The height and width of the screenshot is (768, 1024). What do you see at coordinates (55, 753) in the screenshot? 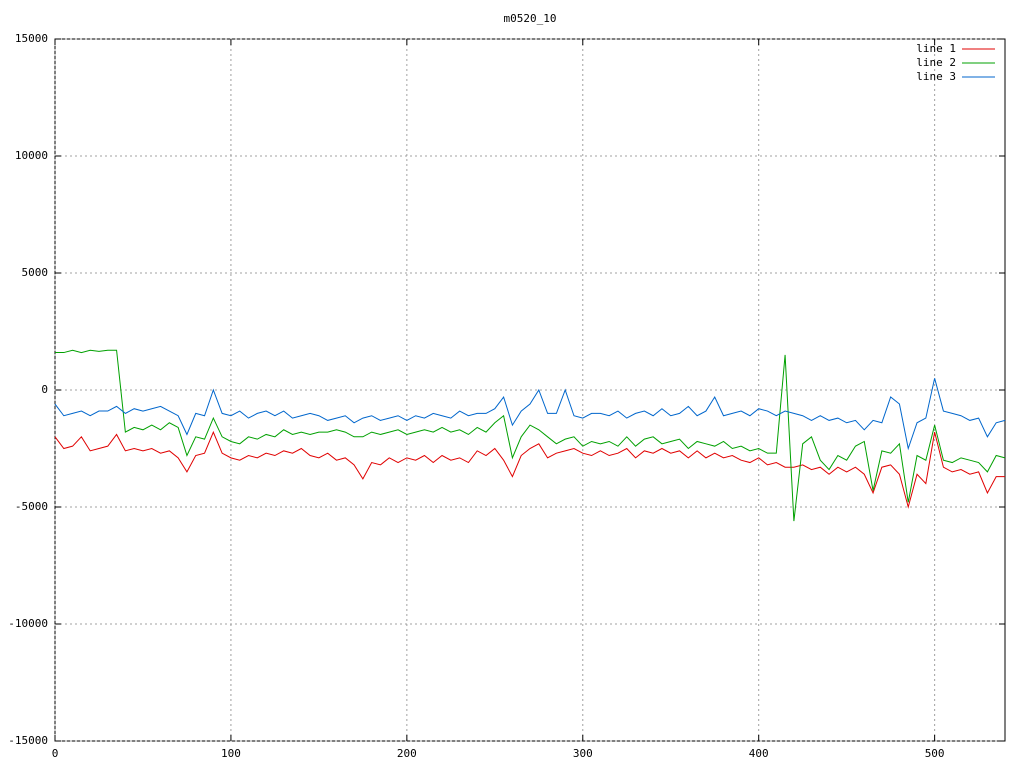
I see `x-tick-label: 0` at bounding box center [55, 753].